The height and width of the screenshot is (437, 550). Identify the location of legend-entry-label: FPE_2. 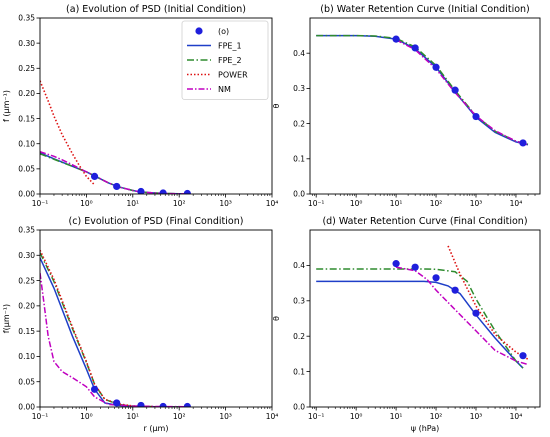
(230, 60).